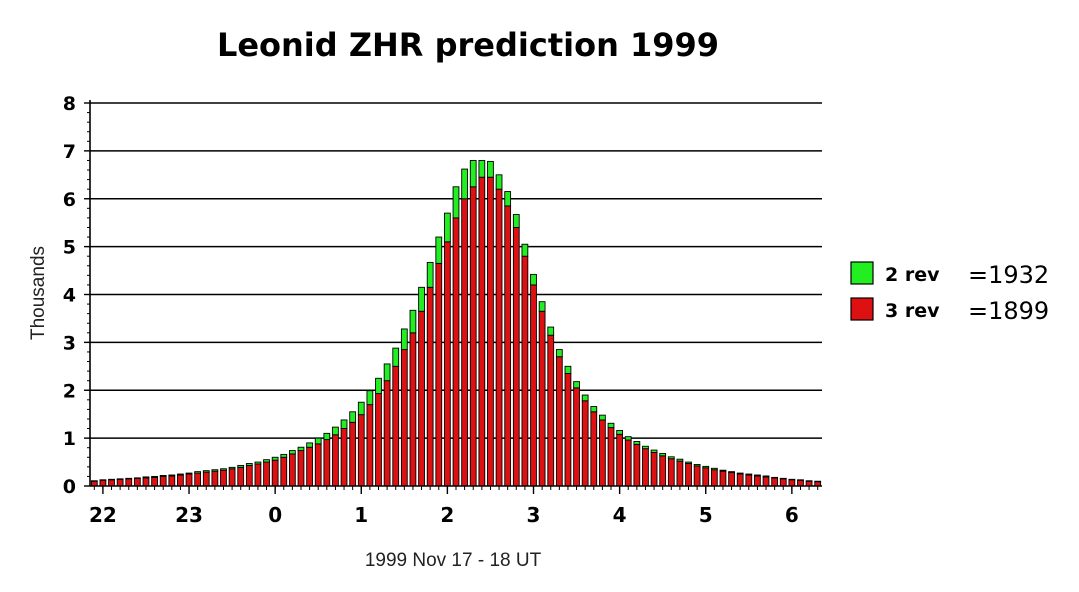  What do you see at coordinates (275, 515) in the screenshot?
I see `x-tick-label: 0` at bounding box center [275, 515].